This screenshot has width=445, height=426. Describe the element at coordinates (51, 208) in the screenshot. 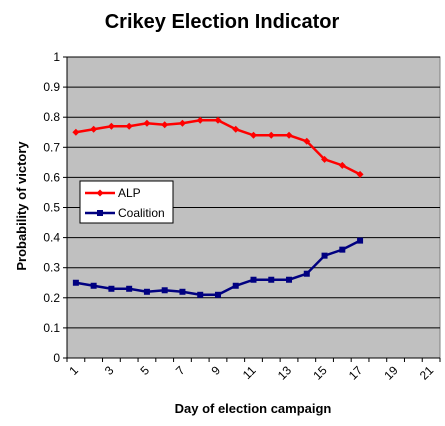

I see `y-tick-label: 0.5` at that location.